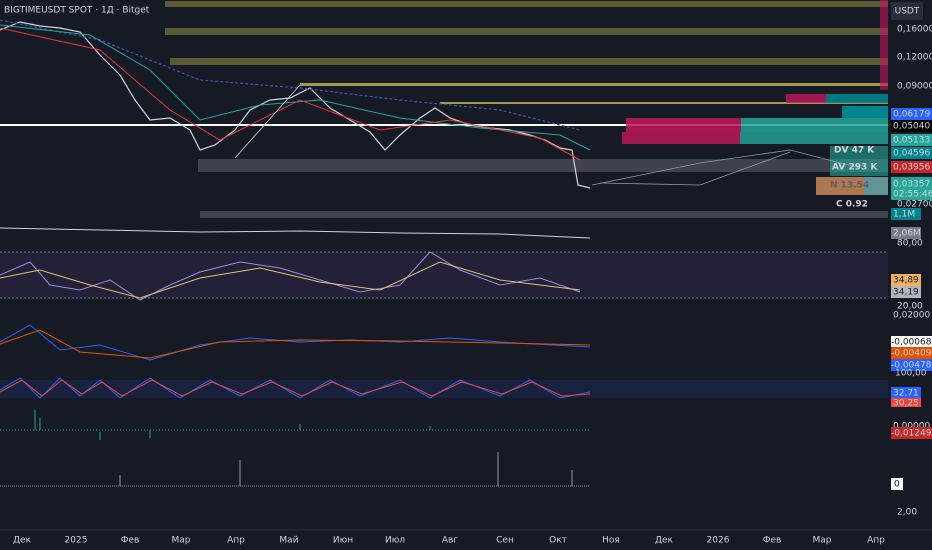 The width and height of the screenshot is (932, 550). What do you see at coordinates (912, 195) in the screenshot?
I see `axis-label: 02:55:46` at bounding box center [912, 195].